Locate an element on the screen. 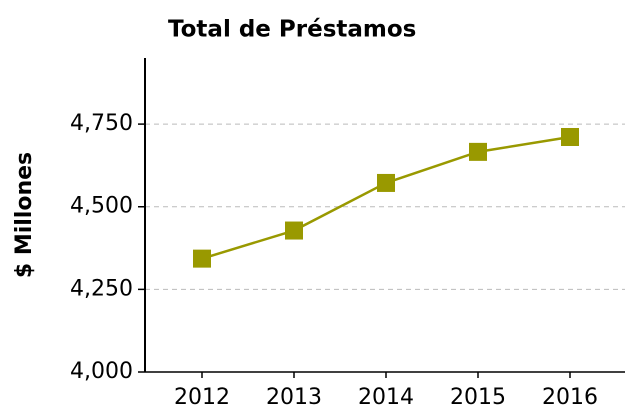 The height and width of the screenshot is (409, 625). x-tick-label: 2012 is located at coordinates (202, 397).